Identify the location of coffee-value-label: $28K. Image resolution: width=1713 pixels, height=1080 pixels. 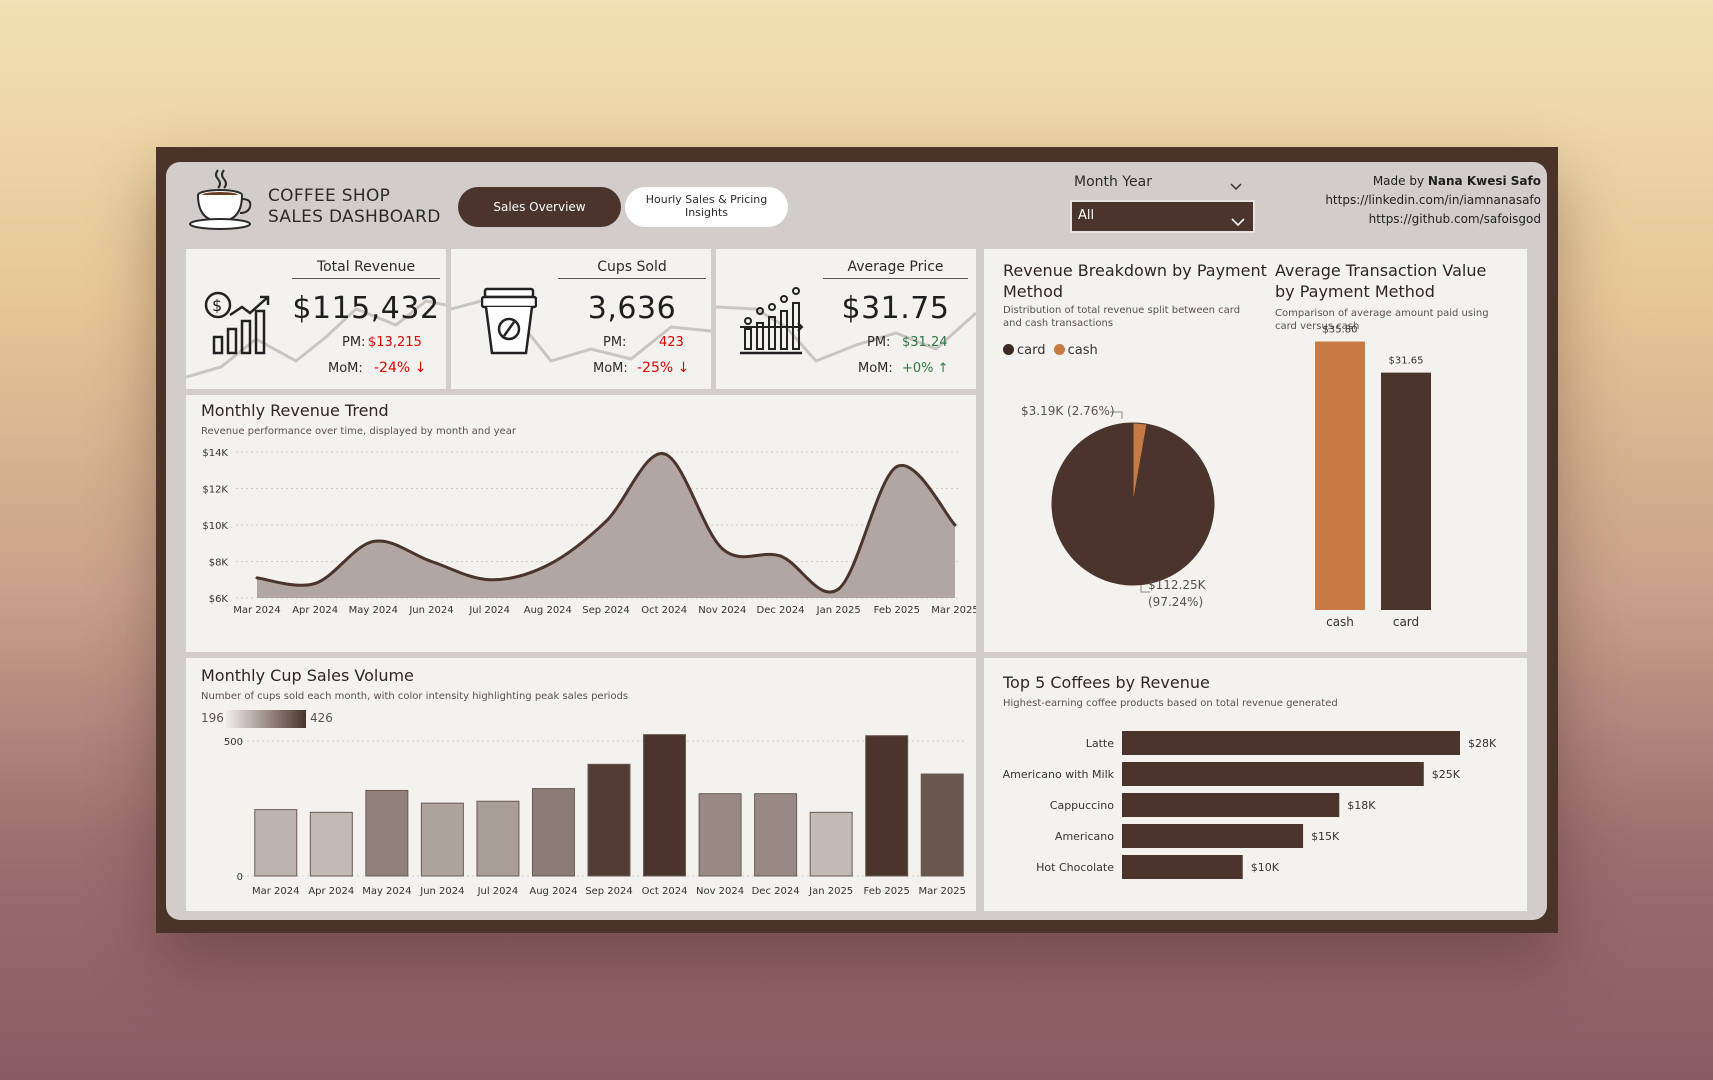
(1482, 743).